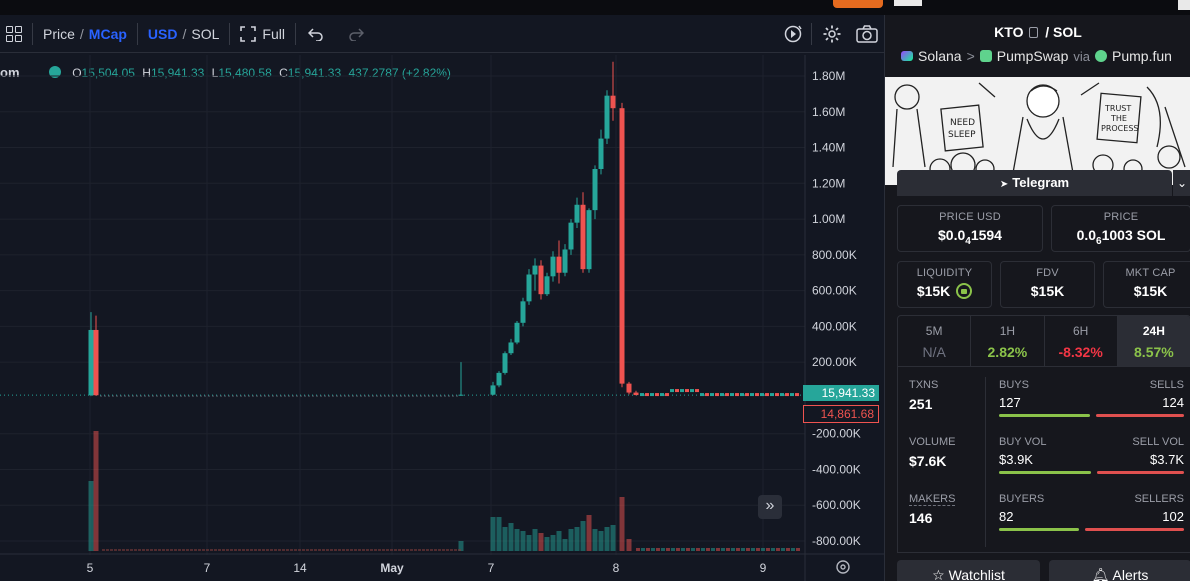 This screenshot has height=581, width=1190. What do you see at coordinates (1159, 499) in the screenshot?
I see `sellers-label: SELLERS` at bounding box center [1159, 499].